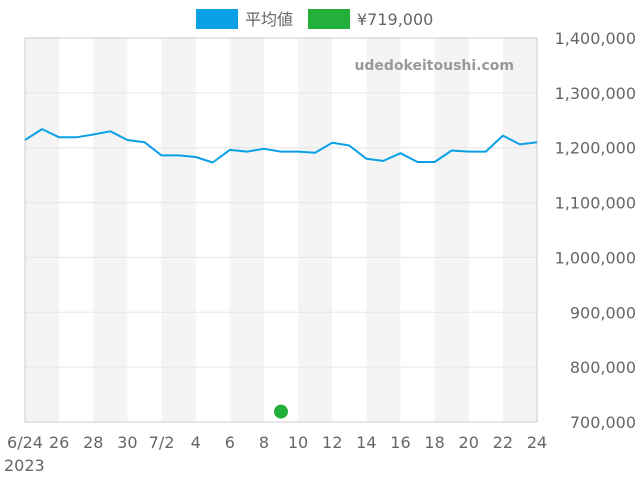  What do you see at coordinates (127, 442) in the screenshot?
I see `x-tick-label: 30` at bounding box center [127, 442].